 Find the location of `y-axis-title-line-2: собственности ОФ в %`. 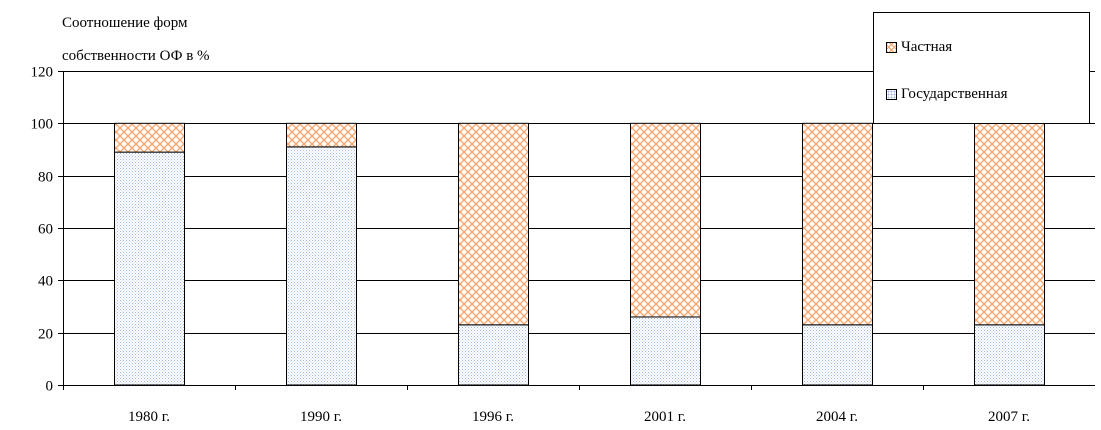

y-axis-title-line-2: собственности ОФ в % is located at coordinates (136, 56).